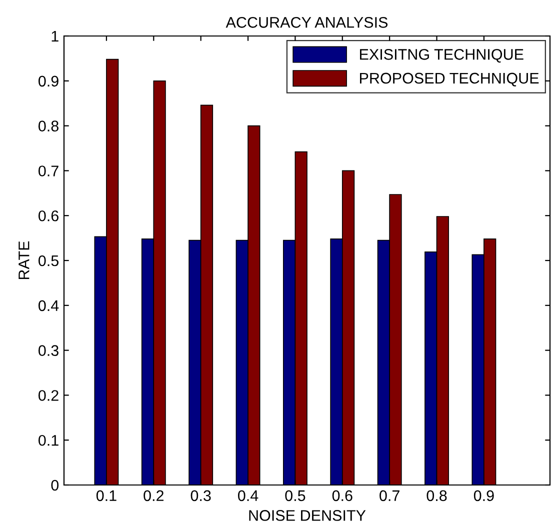 The width and height of the screenshot is (552, 531). What do you see at coordinates (200, 496) in the screenshot?
I see `x-tick-label: 0.3` at bounding box center [200, 496].